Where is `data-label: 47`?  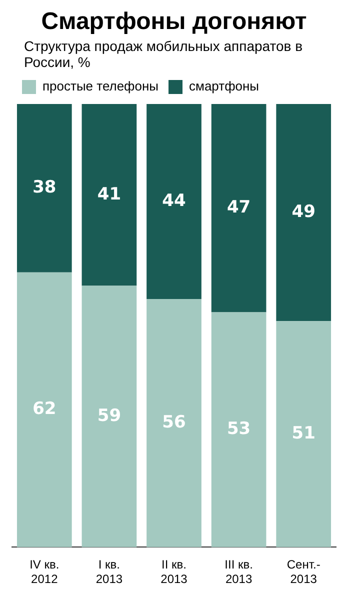
data-label: 47 is located at coordinates (238, 208).